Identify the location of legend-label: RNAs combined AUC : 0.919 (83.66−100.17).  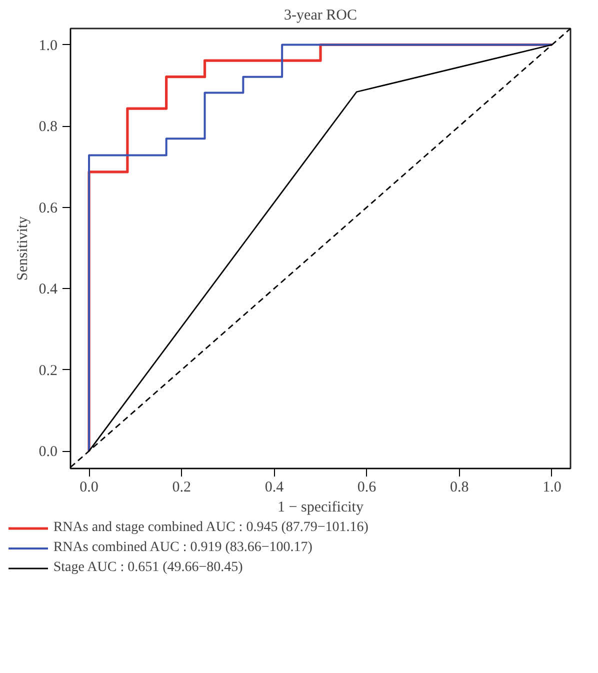
(182, 548).